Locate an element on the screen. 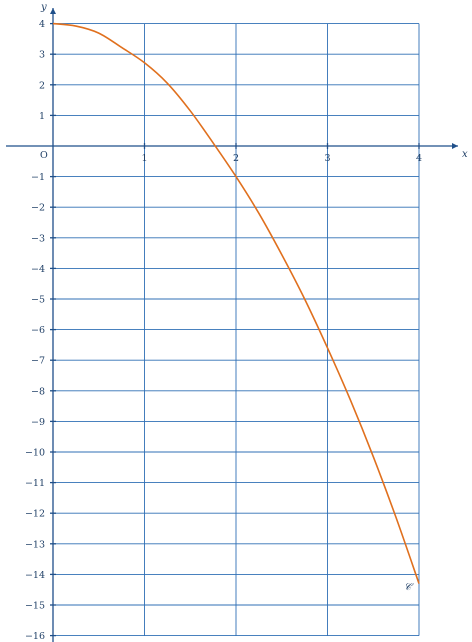 The image size is (472, 642). origin-label: O is located at coordinates (44, 155).